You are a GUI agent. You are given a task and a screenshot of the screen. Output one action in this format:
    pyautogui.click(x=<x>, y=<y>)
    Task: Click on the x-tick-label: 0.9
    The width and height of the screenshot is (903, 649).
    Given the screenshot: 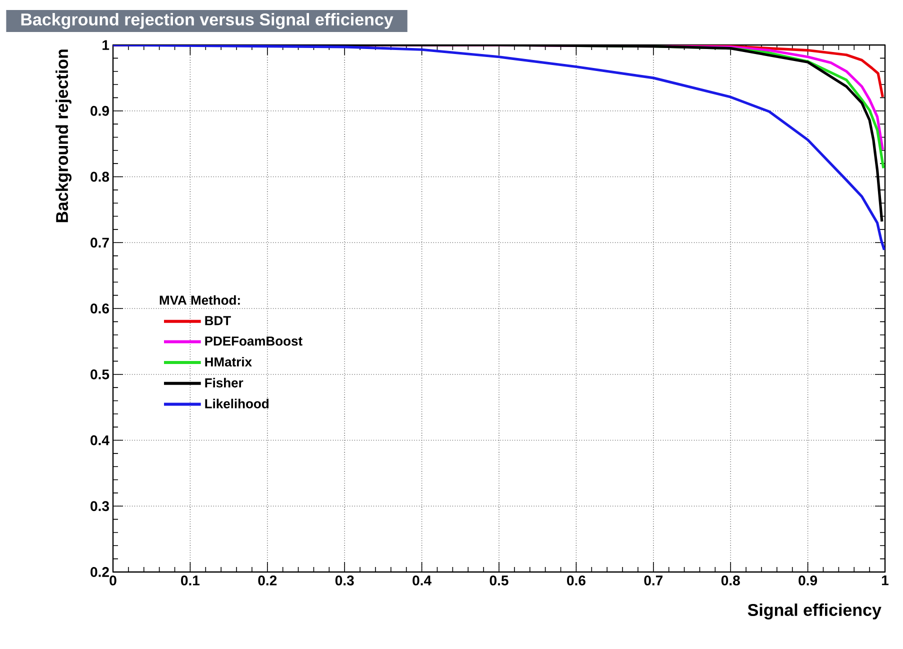 What is the action you would take?
    pyautogui.click(x=808, y=581)
    